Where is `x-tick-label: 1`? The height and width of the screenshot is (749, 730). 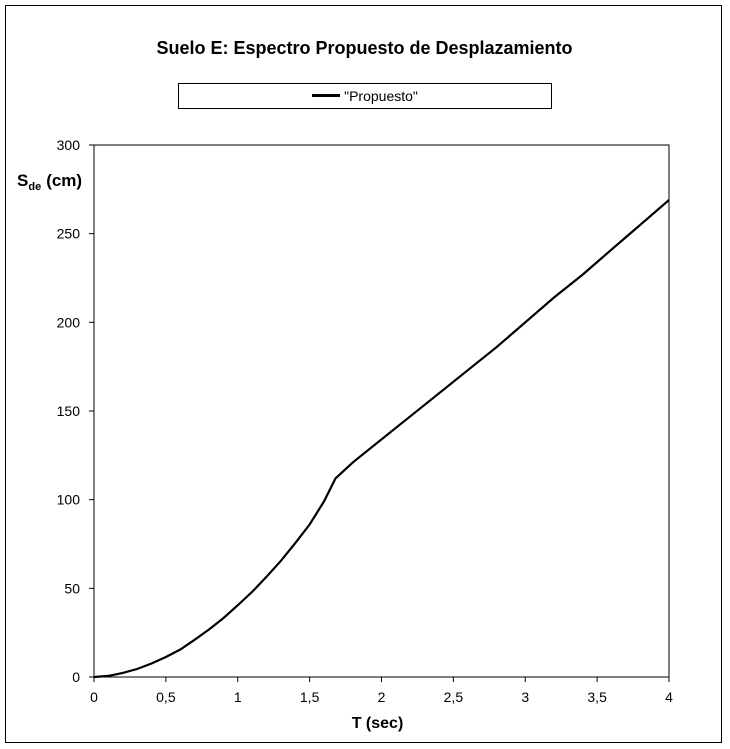
x-tick-label: 1 is located at coordinates (238, 697).